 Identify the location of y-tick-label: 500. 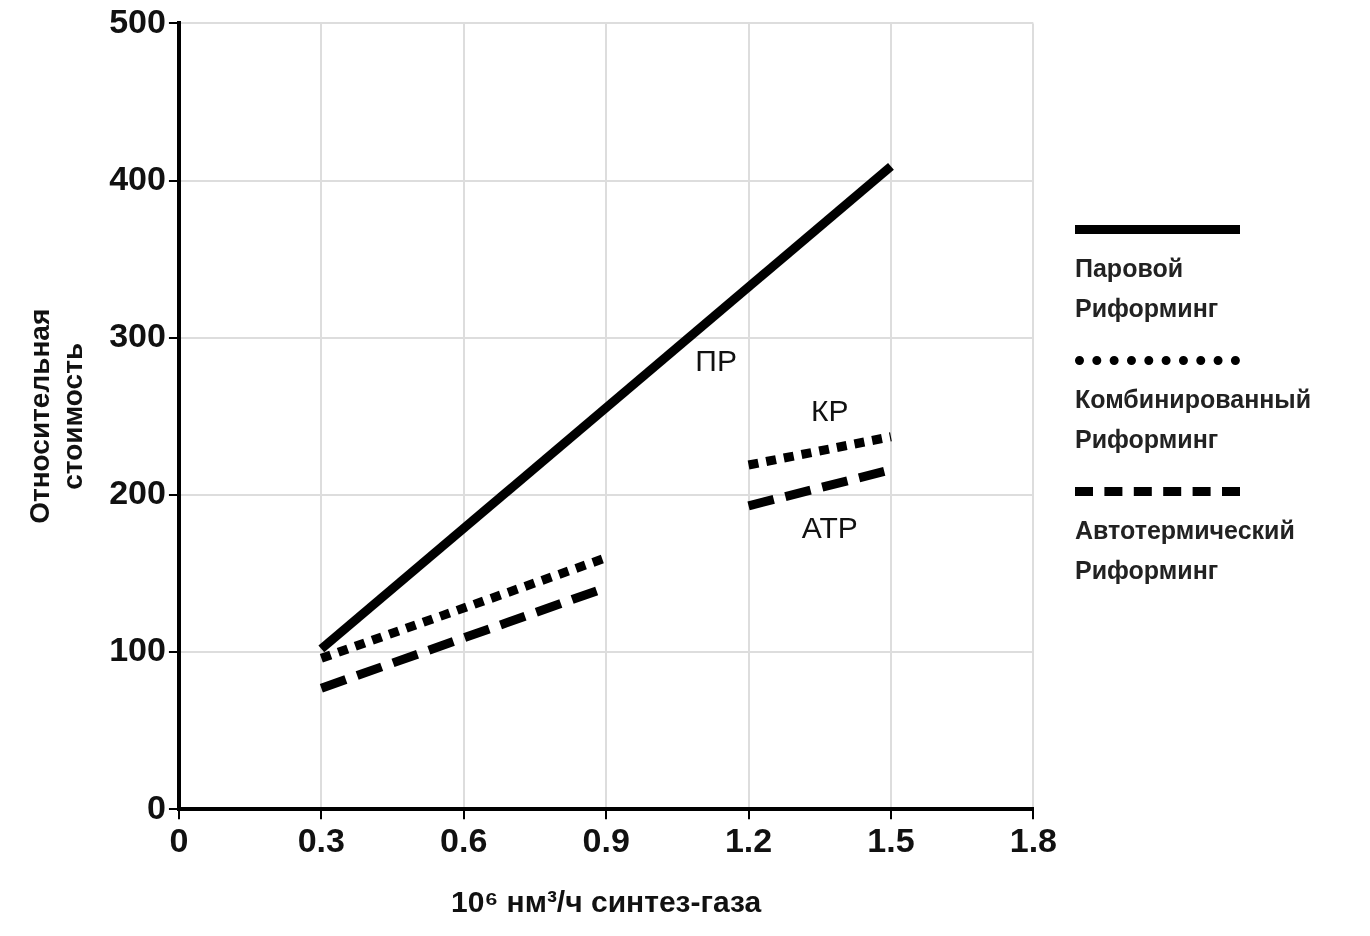
(137, 20).